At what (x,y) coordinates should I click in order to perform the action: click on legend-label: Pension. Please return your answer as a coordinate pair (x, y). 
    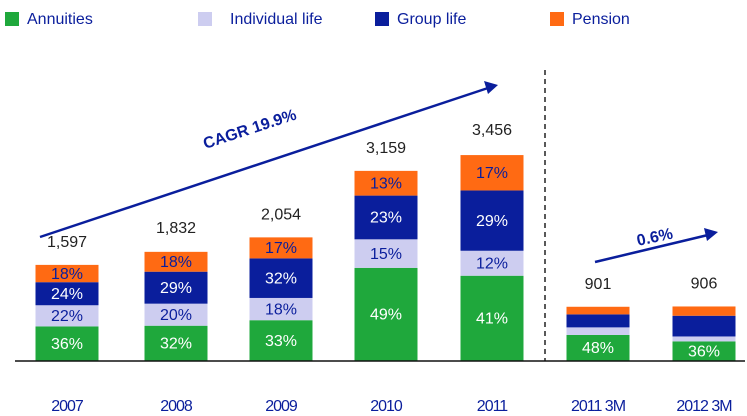
    Looking at the image, I should click on (601, 19).